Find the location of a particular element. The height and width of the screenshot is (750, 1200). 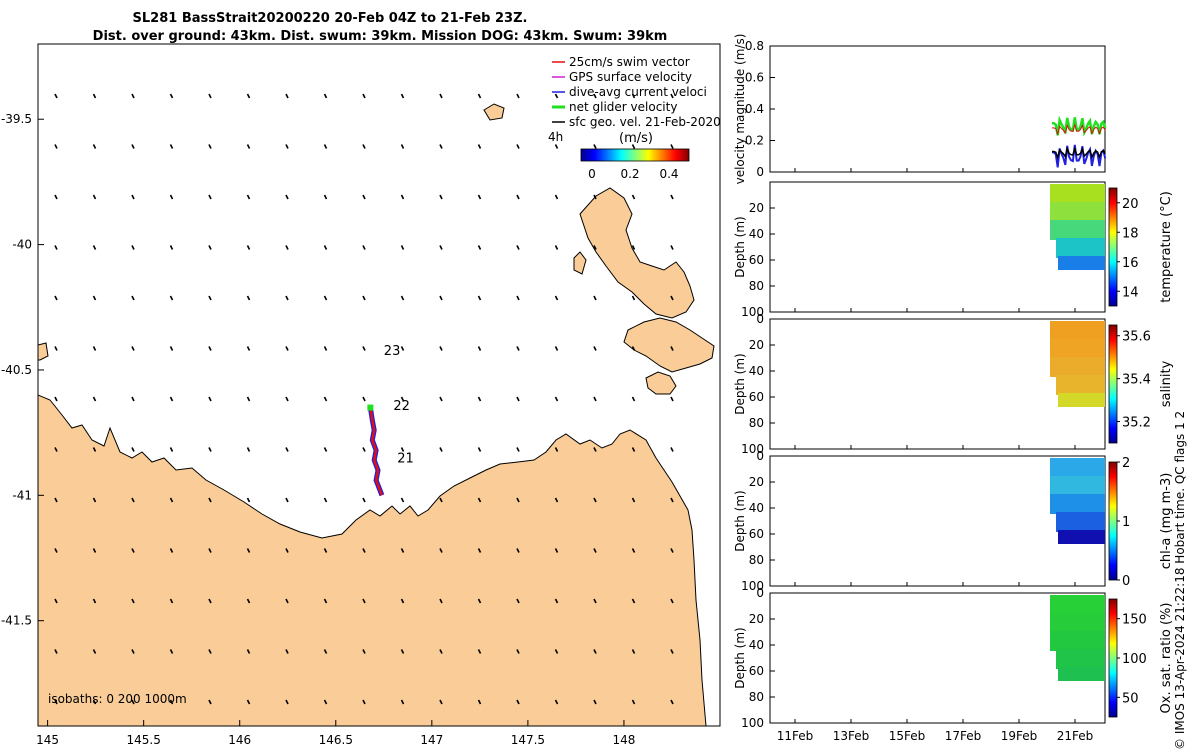

temperature-ctick-label: 16 is located at coordinates (1130, 263).